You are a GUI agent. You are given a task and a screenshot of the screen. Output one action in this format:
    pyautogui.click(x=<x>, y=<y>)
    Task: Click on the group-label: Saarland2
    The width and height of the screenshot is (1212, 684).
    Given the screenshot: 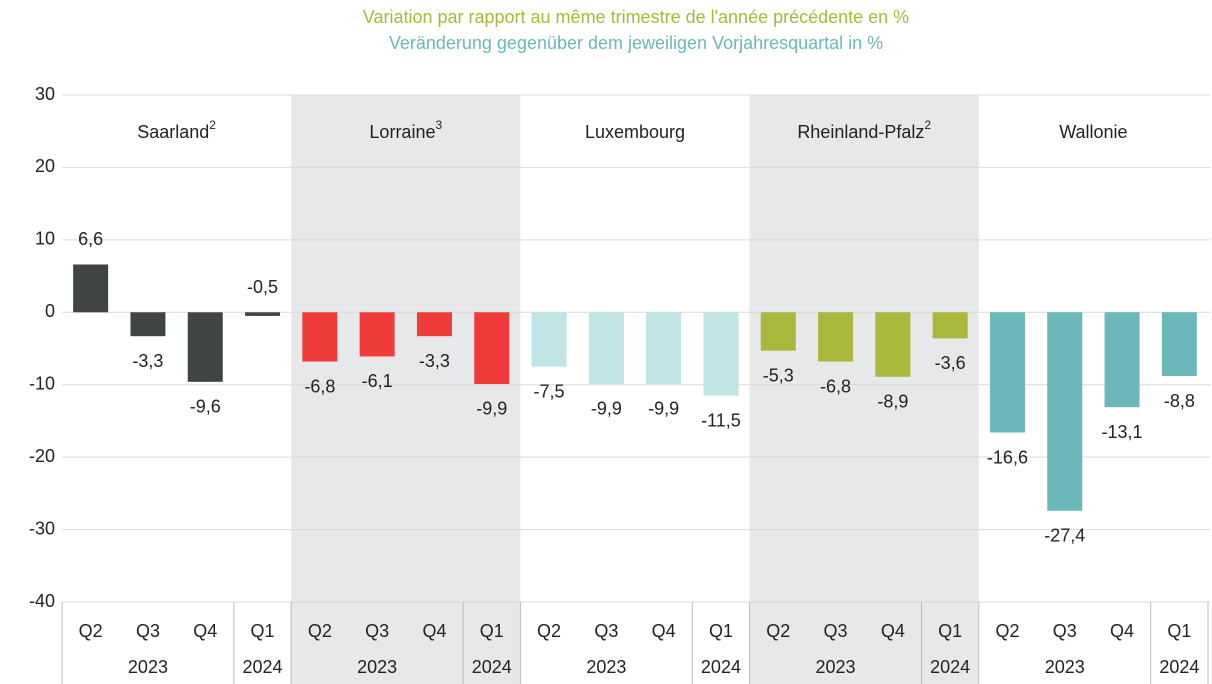 What is the action you would take?
    pyautogui.click(x=176, y=130)
    